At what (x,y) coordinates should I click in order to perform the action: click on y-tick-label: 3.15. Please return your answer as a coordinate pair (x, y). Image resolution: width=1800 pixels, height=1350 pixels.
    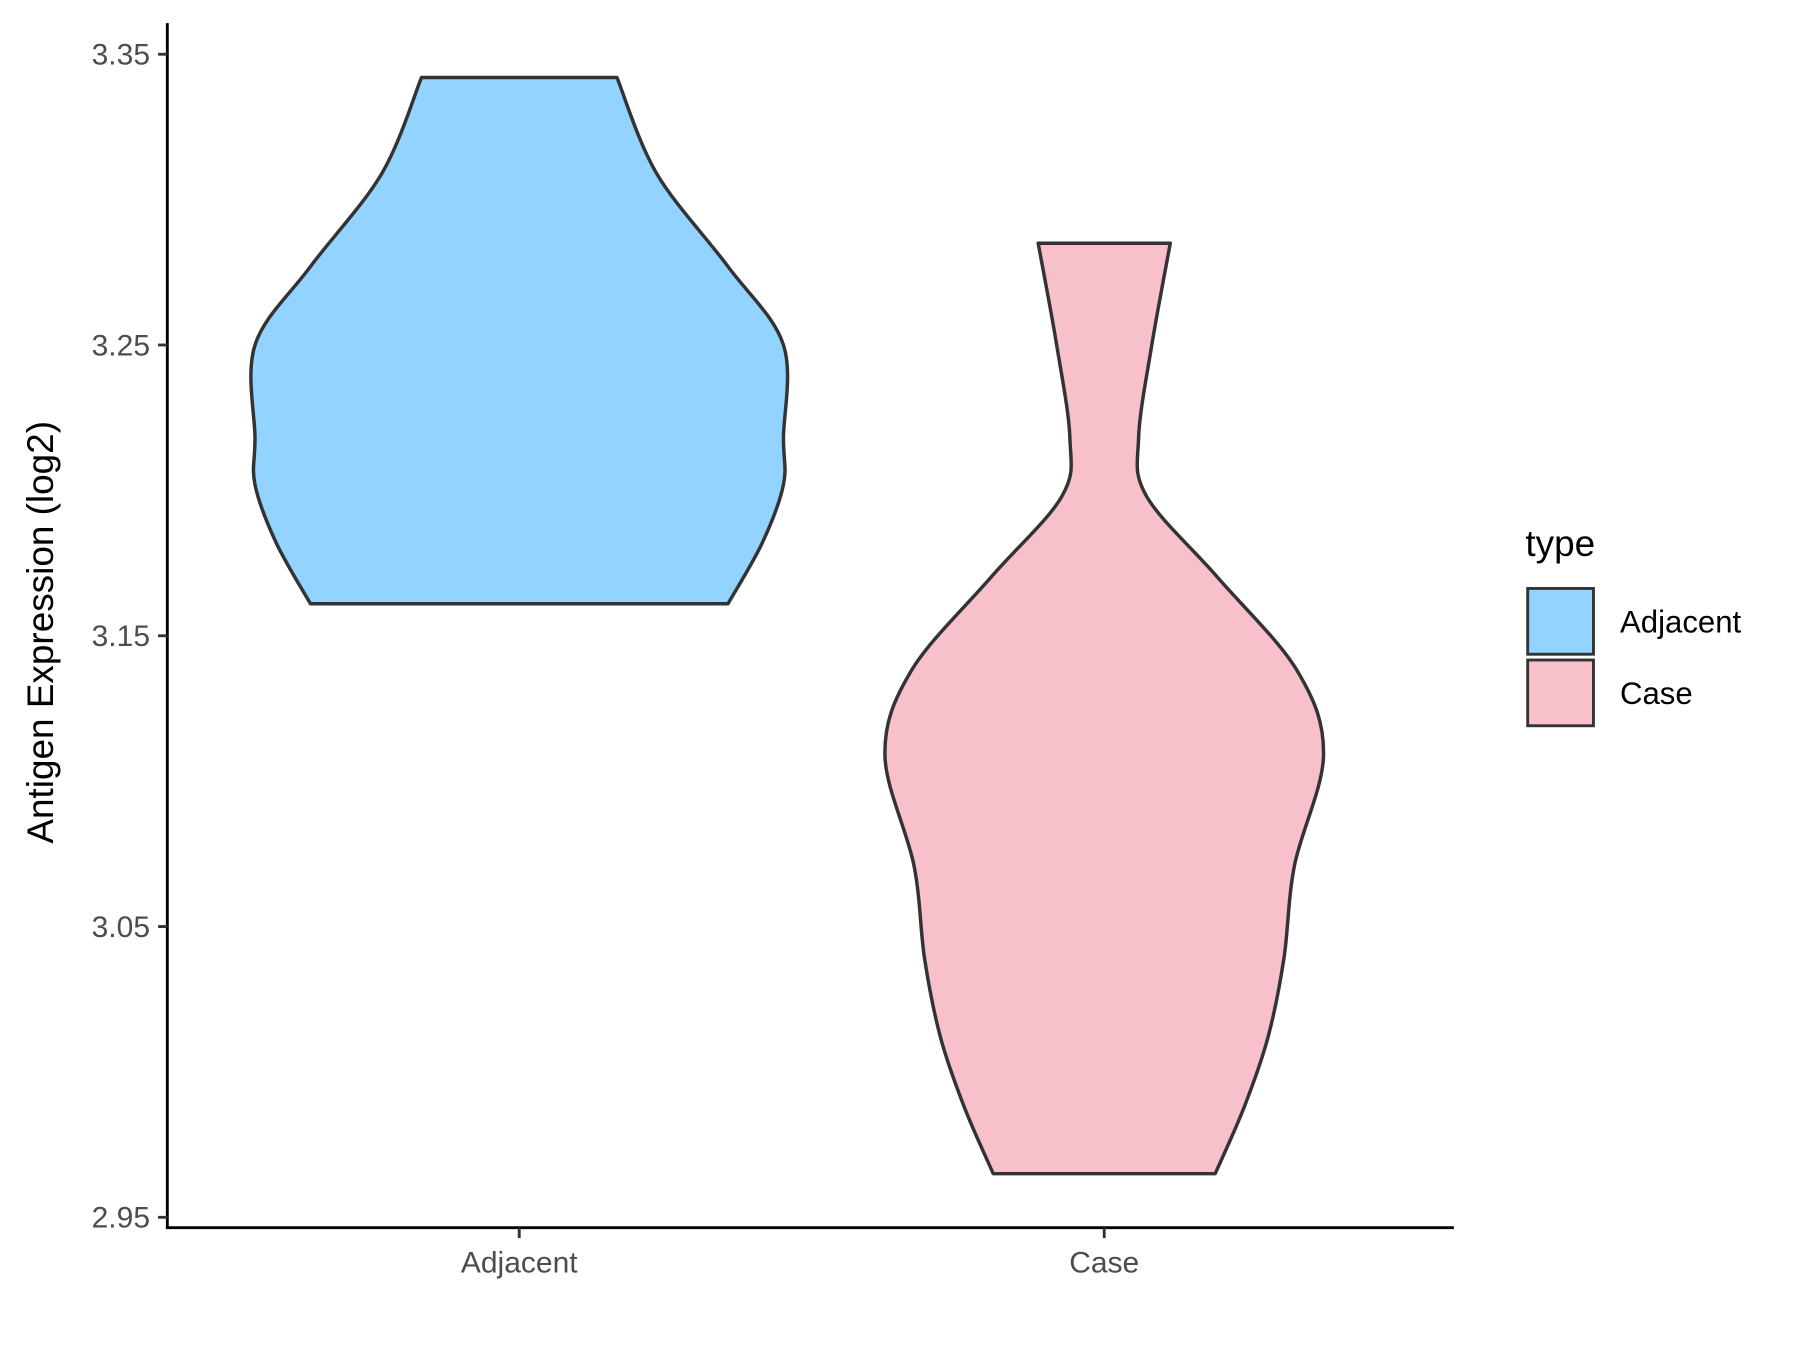
    Looking at the image, I should click on (121, 636).